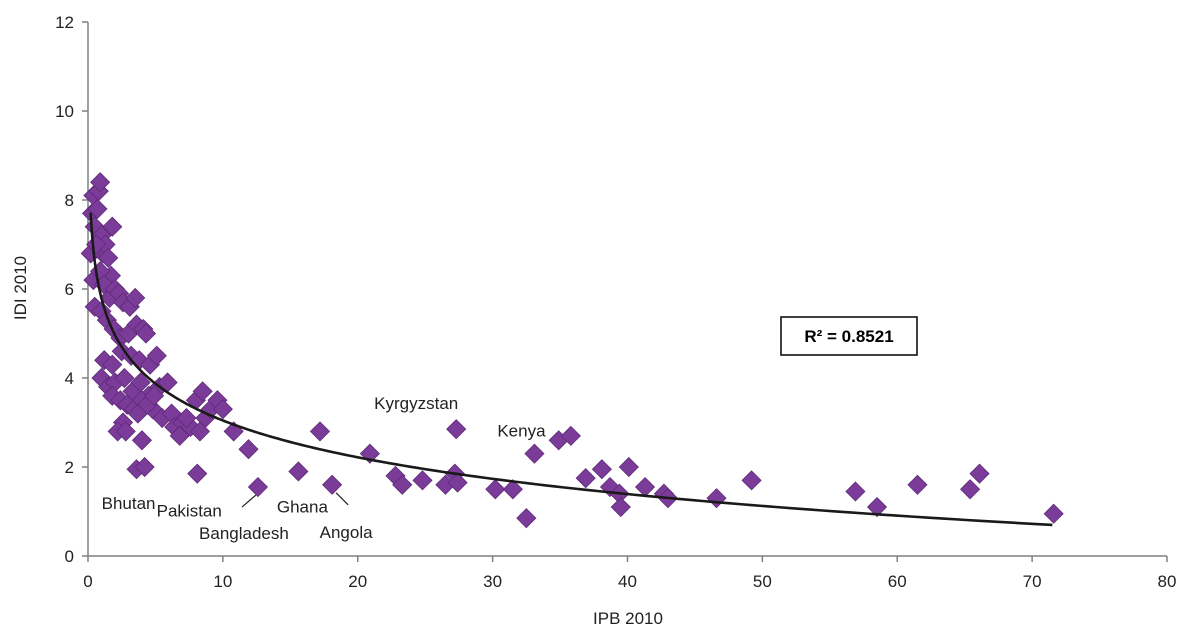  Describe the element at coordinates (897, 581) in the screenshot. I see `x-tick-label: 60` at that location.